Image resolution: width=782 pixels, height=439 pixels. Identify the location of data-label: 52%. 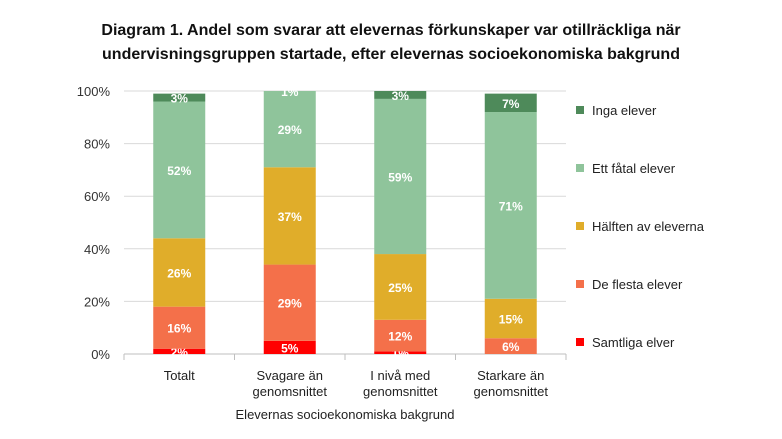
(179, 171).